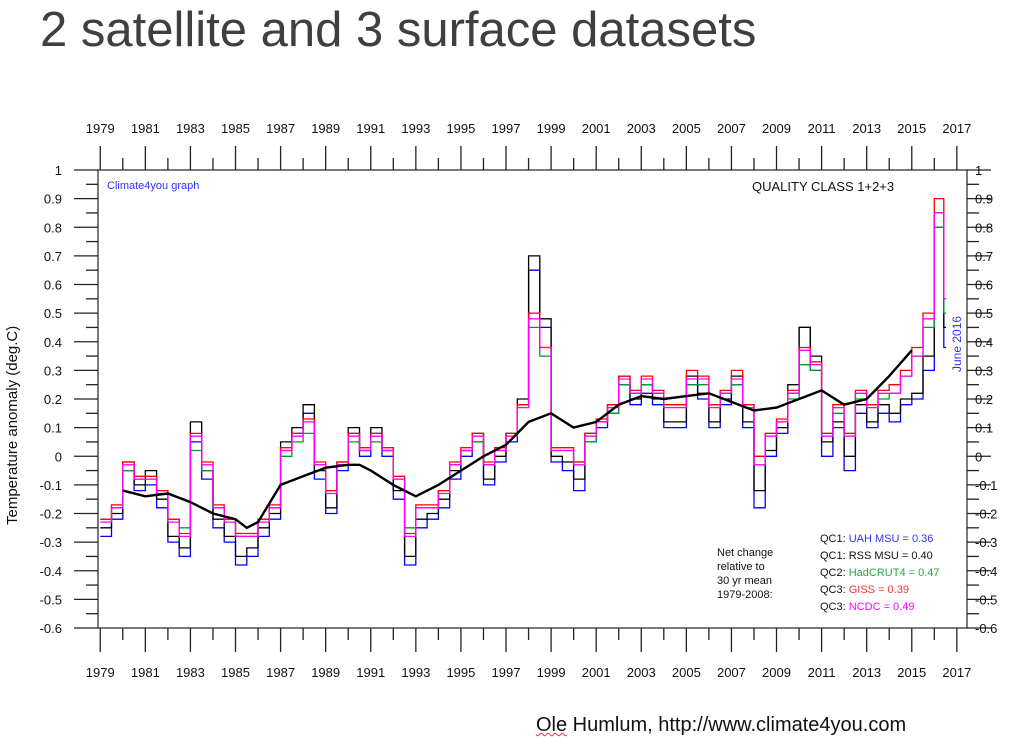  I want to click on x-tick-label-bottom: 1987, so click(280, 672).